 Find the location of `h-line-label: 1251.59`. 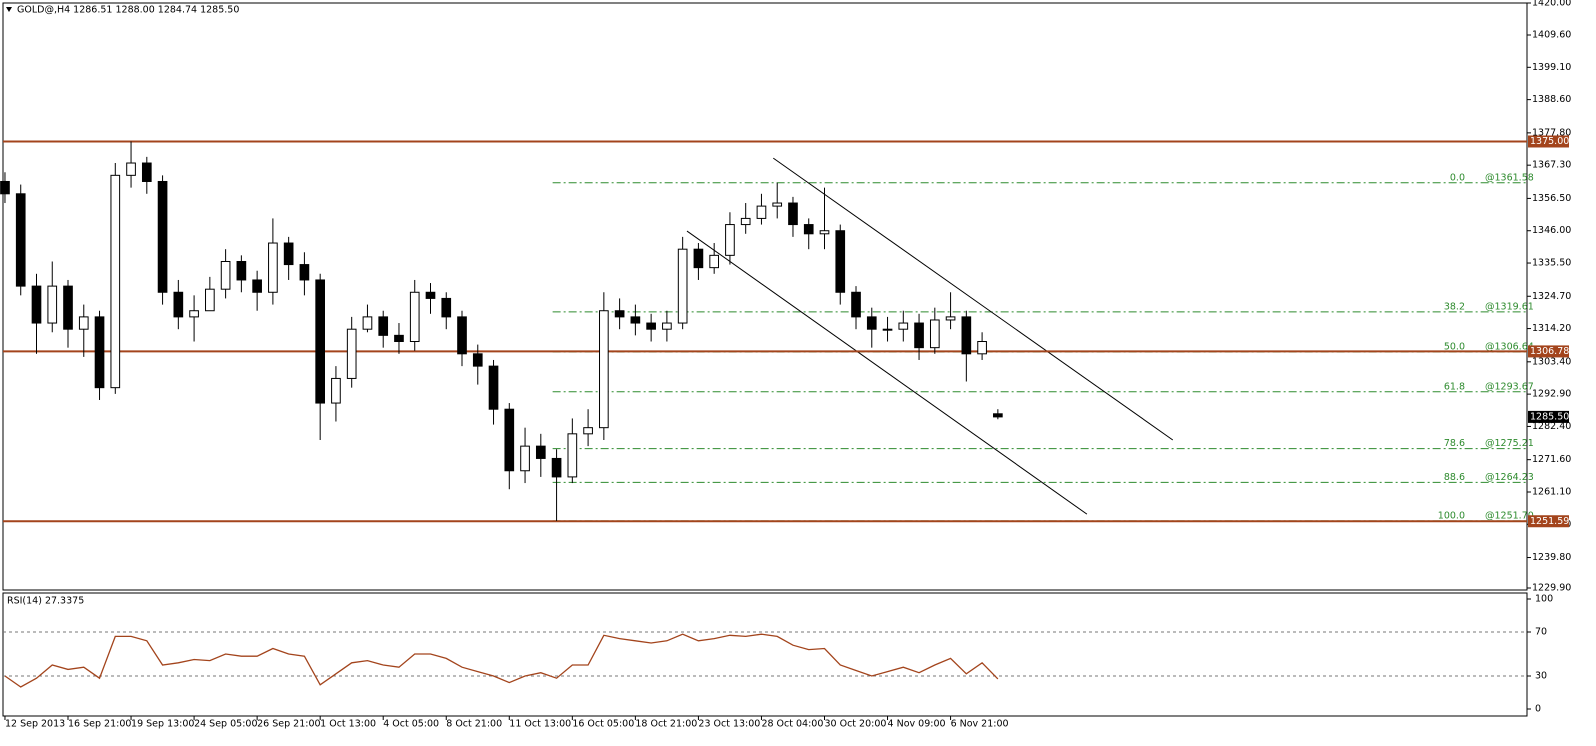

h-line-label: 1251.59 is located at coordinates (1549, 521).